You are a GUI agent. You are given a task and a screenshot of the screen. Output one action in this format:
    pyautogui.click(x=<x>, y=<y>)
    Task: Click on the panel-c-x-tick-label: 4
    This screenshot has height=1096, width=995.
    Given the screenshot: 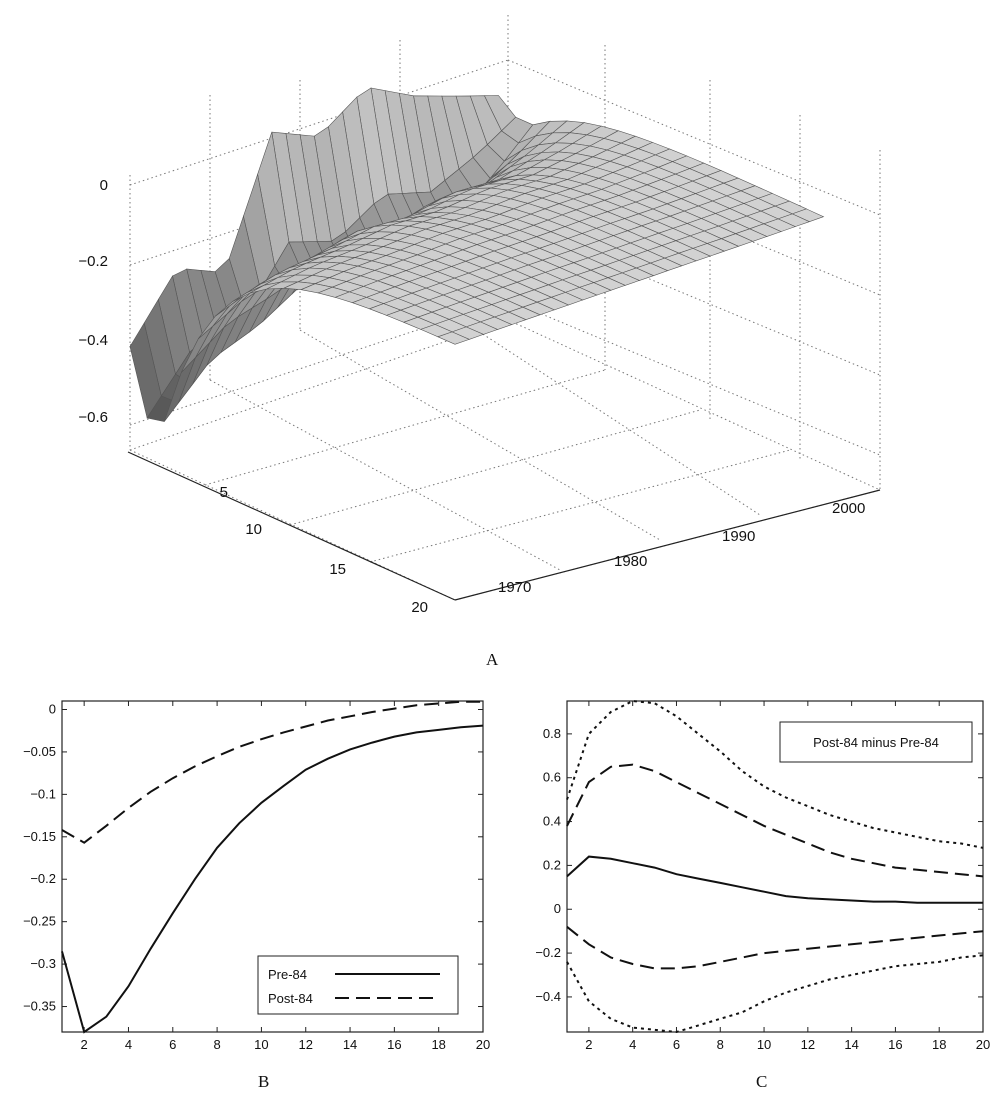 What is the action you would take?
    pyautogui.click(x=632, y=1044)
    